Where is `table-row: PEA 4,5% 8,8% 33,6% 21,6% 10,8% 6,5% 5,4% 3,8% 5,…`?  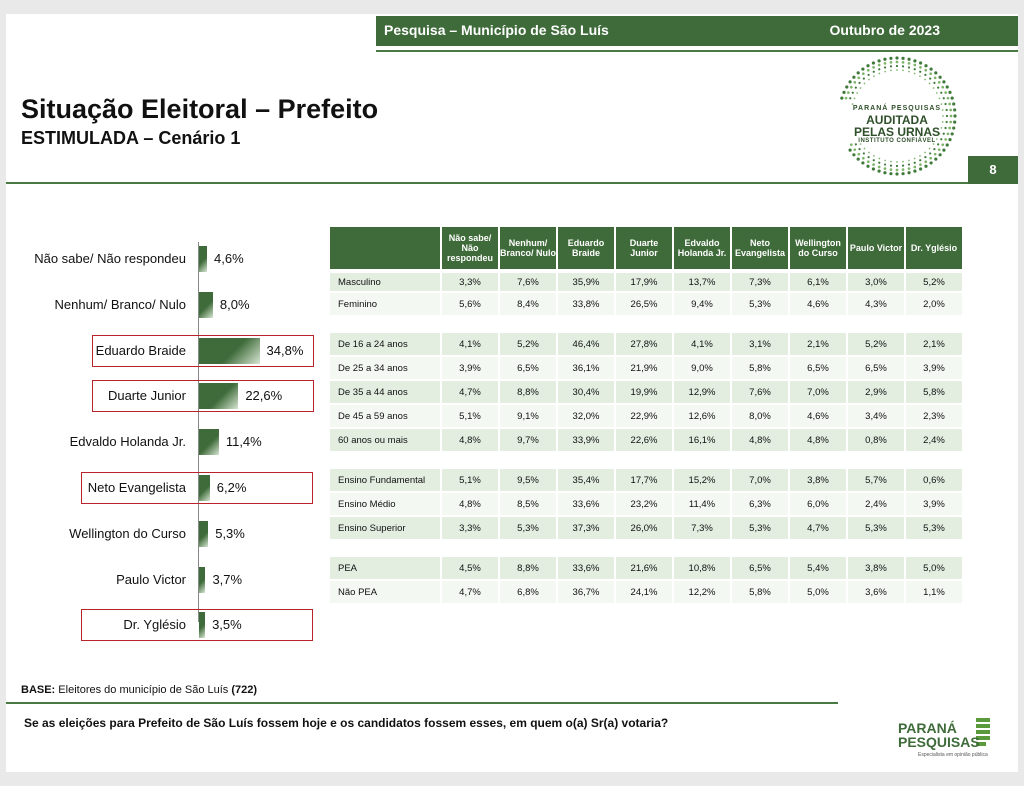 table-row: PEA 4,5% 8,8% 33,6% 21,6% 10,8% 6,5% 5,4% 3,8% 5,… is located at coordinates (646, 569).